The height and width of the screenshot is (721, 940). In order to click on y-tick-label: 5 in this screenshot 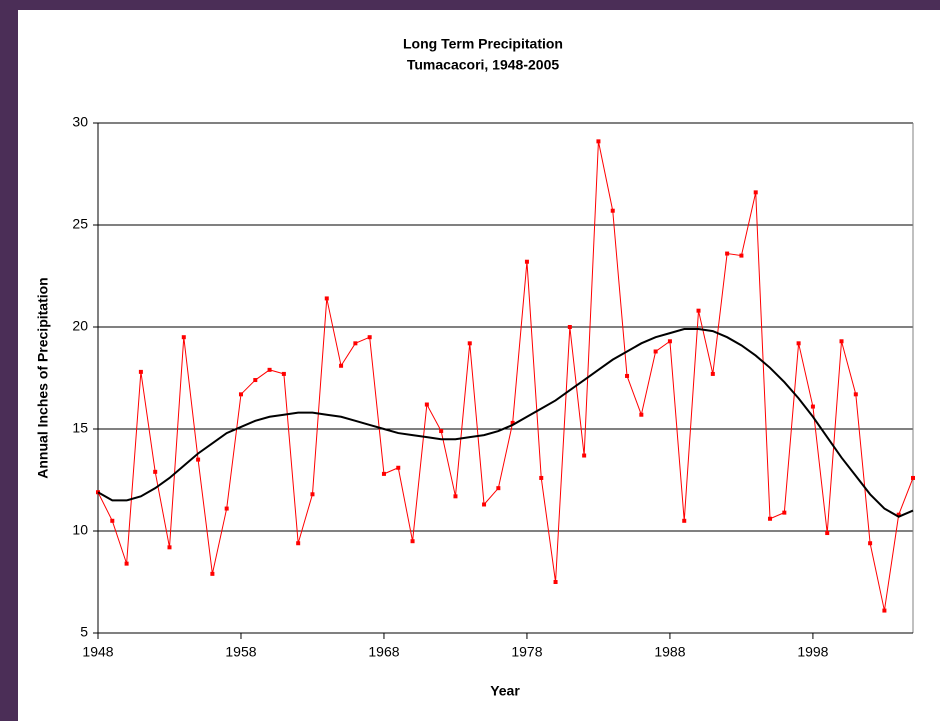, I will do `click(84, 632)`.